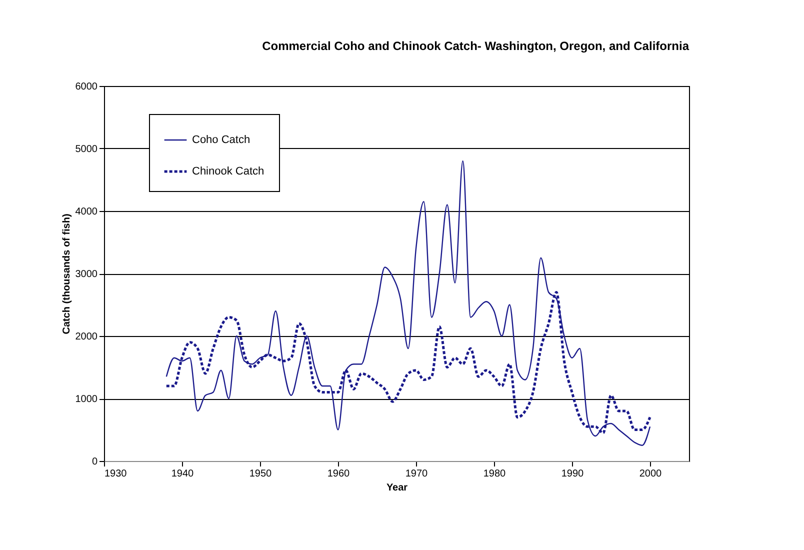  What do you see at coordinates (476, 46) in the screenshot?
I see `chart-title: Commercial Coho and Chinook Catch- Washington, Oregon, and California` at bounding box center [476, 46].